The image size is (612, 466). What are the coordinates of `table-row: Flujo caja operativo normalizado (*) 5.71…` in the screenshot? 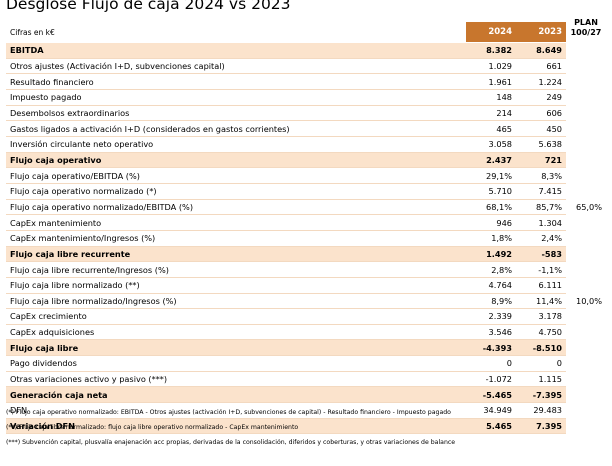 It's located at (306, 191).